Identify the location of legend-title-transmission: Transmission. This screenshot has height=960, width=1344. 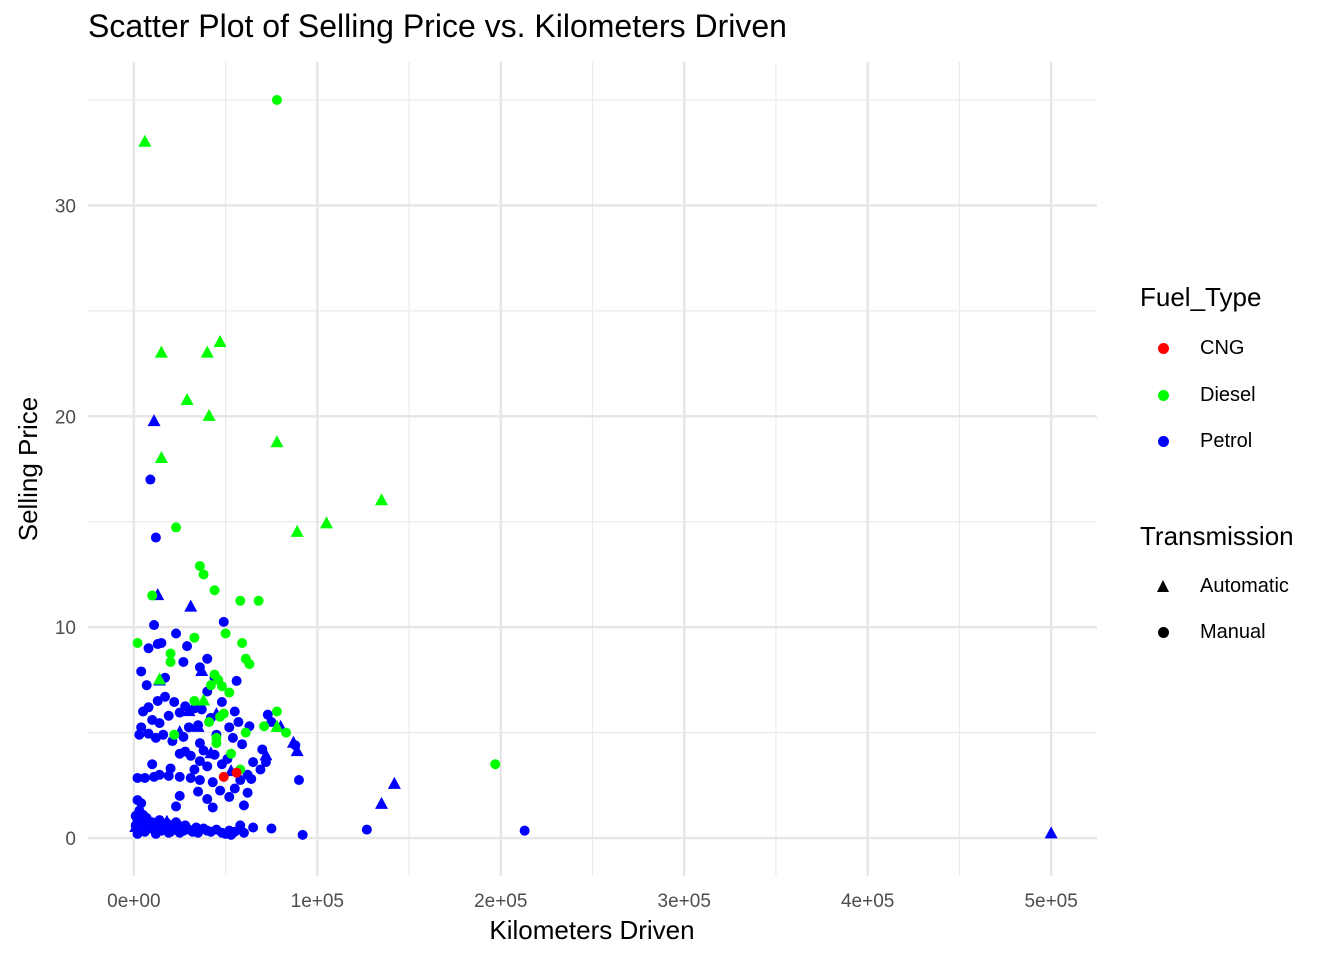
(1217, 536).